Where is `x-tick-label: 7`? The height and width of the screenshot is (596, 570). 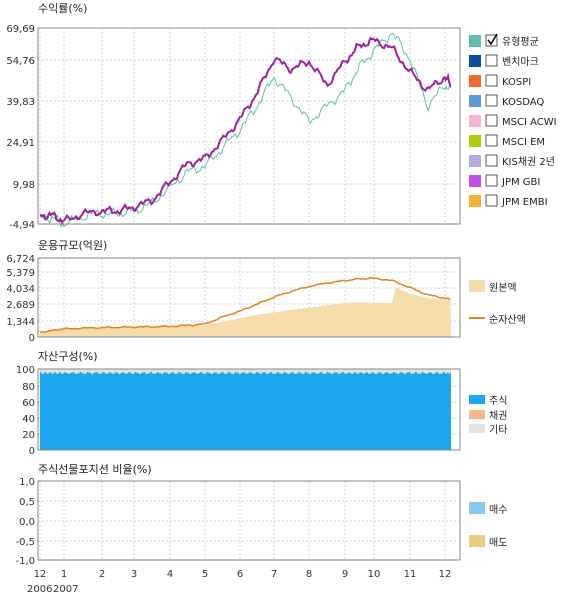 x-tick-label: 7 is located at coordinates (274, 574).